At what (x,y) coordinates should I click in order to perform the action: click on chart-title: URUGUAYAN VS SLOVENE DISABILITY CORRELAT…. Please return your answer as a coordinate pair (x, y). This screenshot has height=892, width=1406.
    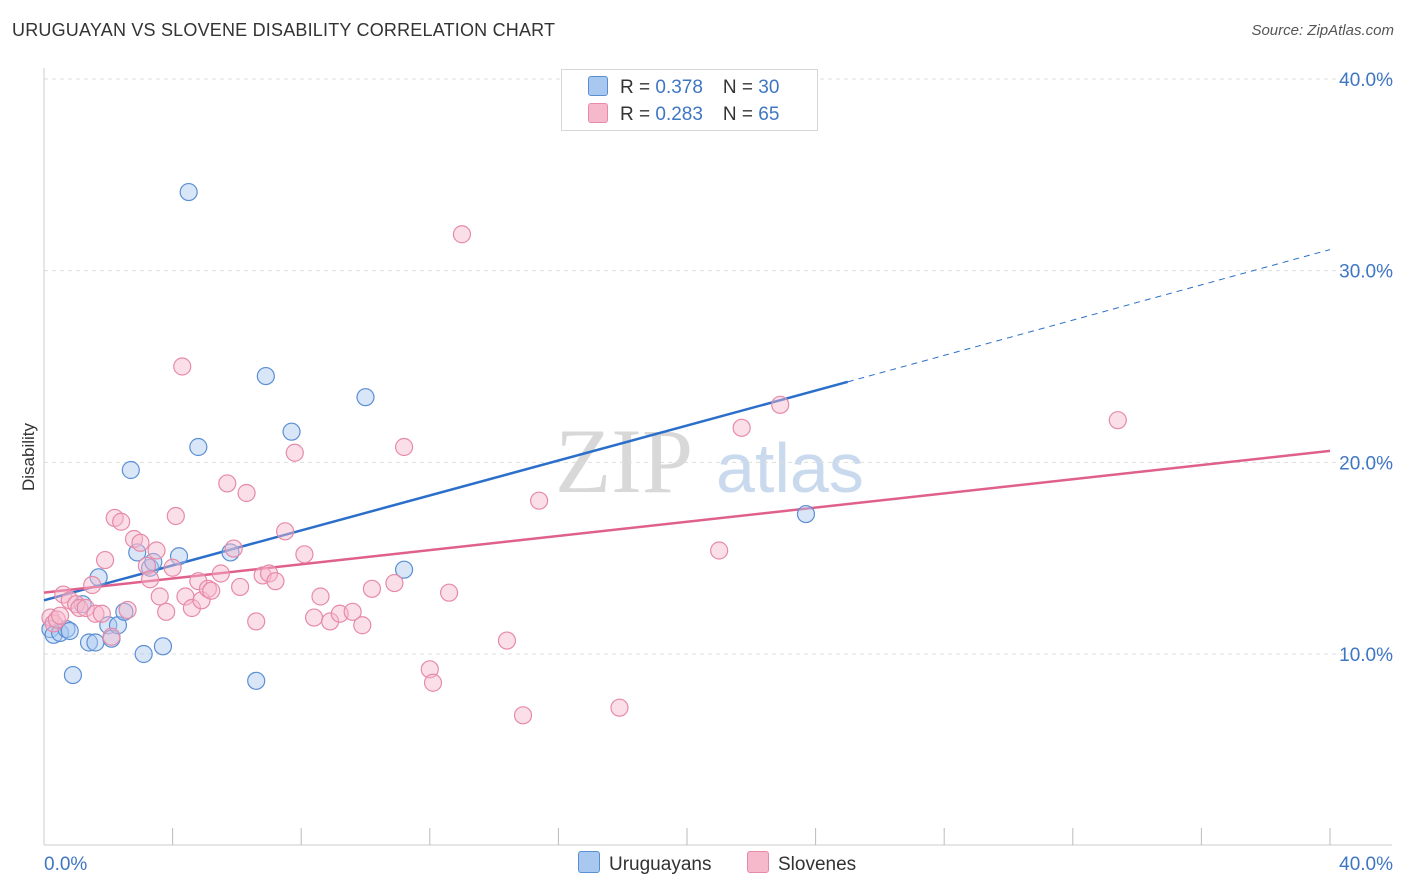
    Looking at the image, I should click on (284, 30).